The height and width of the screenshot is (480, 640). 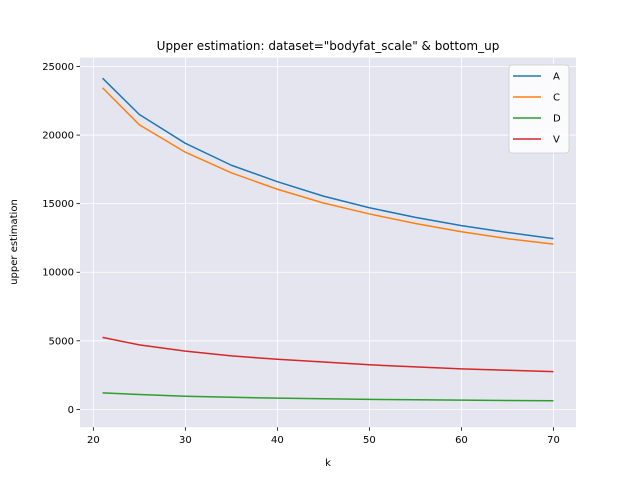 What do you see at coordinates (58, 67) in the screenshot?
I see `y-tick-label: 25000` at bounding box center [58, 67].